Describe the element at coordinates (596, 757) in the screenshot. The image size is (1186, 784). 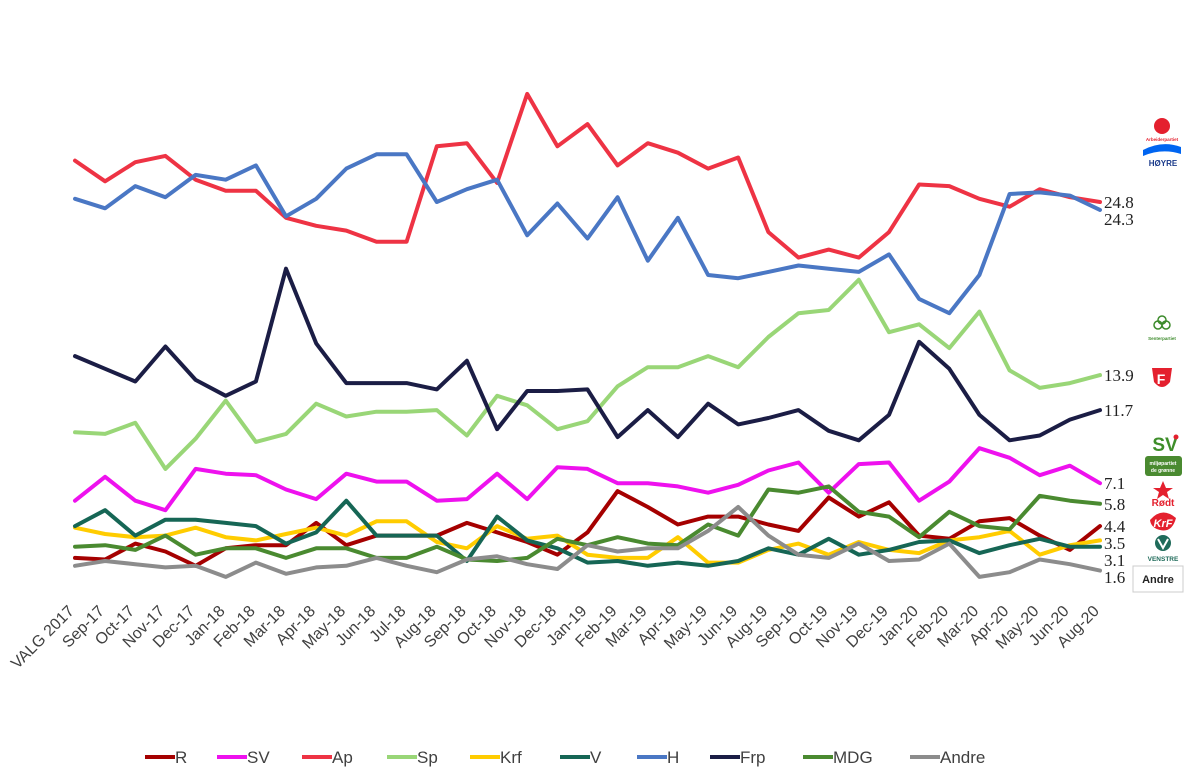
I see `legend-label: V` at that location.